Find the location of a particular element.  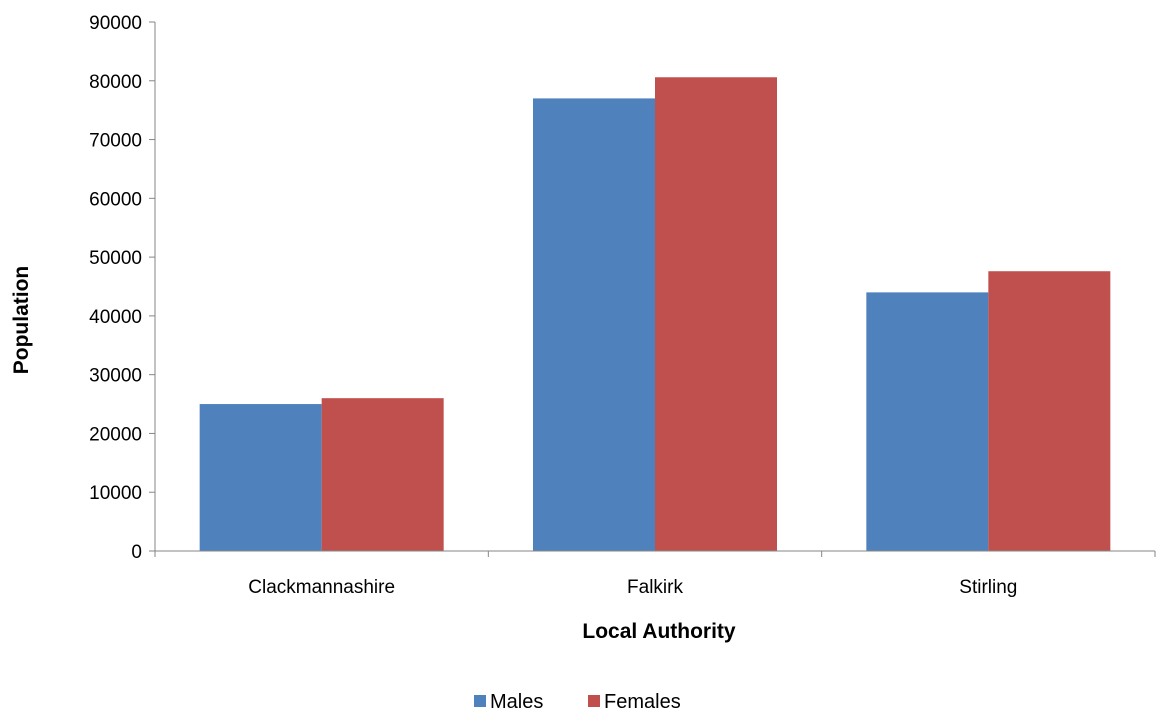

y-tick-label: 20000 is located at coordinates (115, 434).